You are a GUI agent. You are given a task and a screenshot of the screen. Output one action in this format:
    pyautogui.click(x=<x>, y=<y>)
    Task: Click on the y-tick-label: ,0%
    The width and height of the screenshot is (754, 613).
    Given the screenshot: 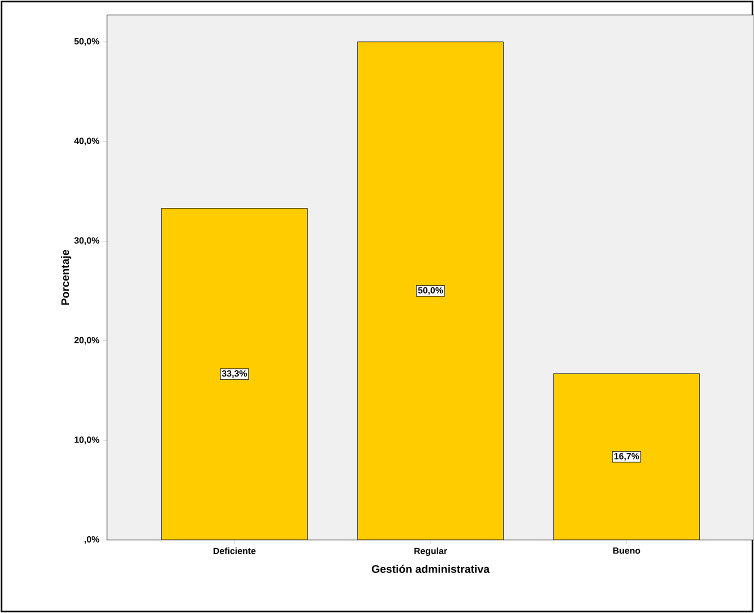 What is the action you would take?
    pyautogui.click(x=92, y=540)
    